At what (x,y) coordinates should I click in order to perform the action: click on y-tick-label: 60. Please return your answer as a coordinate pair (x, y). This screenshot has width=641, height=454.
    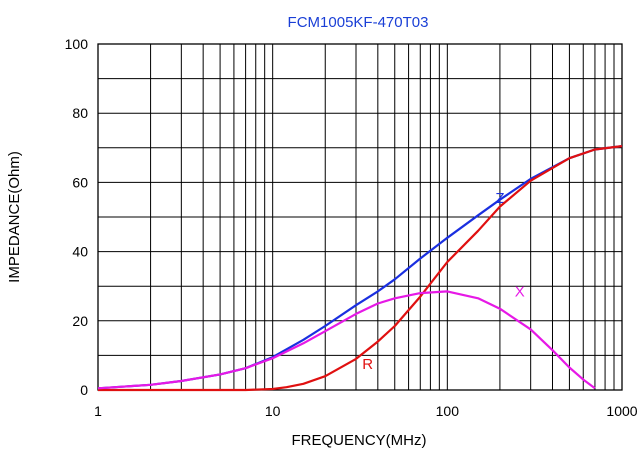
    Looking at the image, I should click on (80, 182).